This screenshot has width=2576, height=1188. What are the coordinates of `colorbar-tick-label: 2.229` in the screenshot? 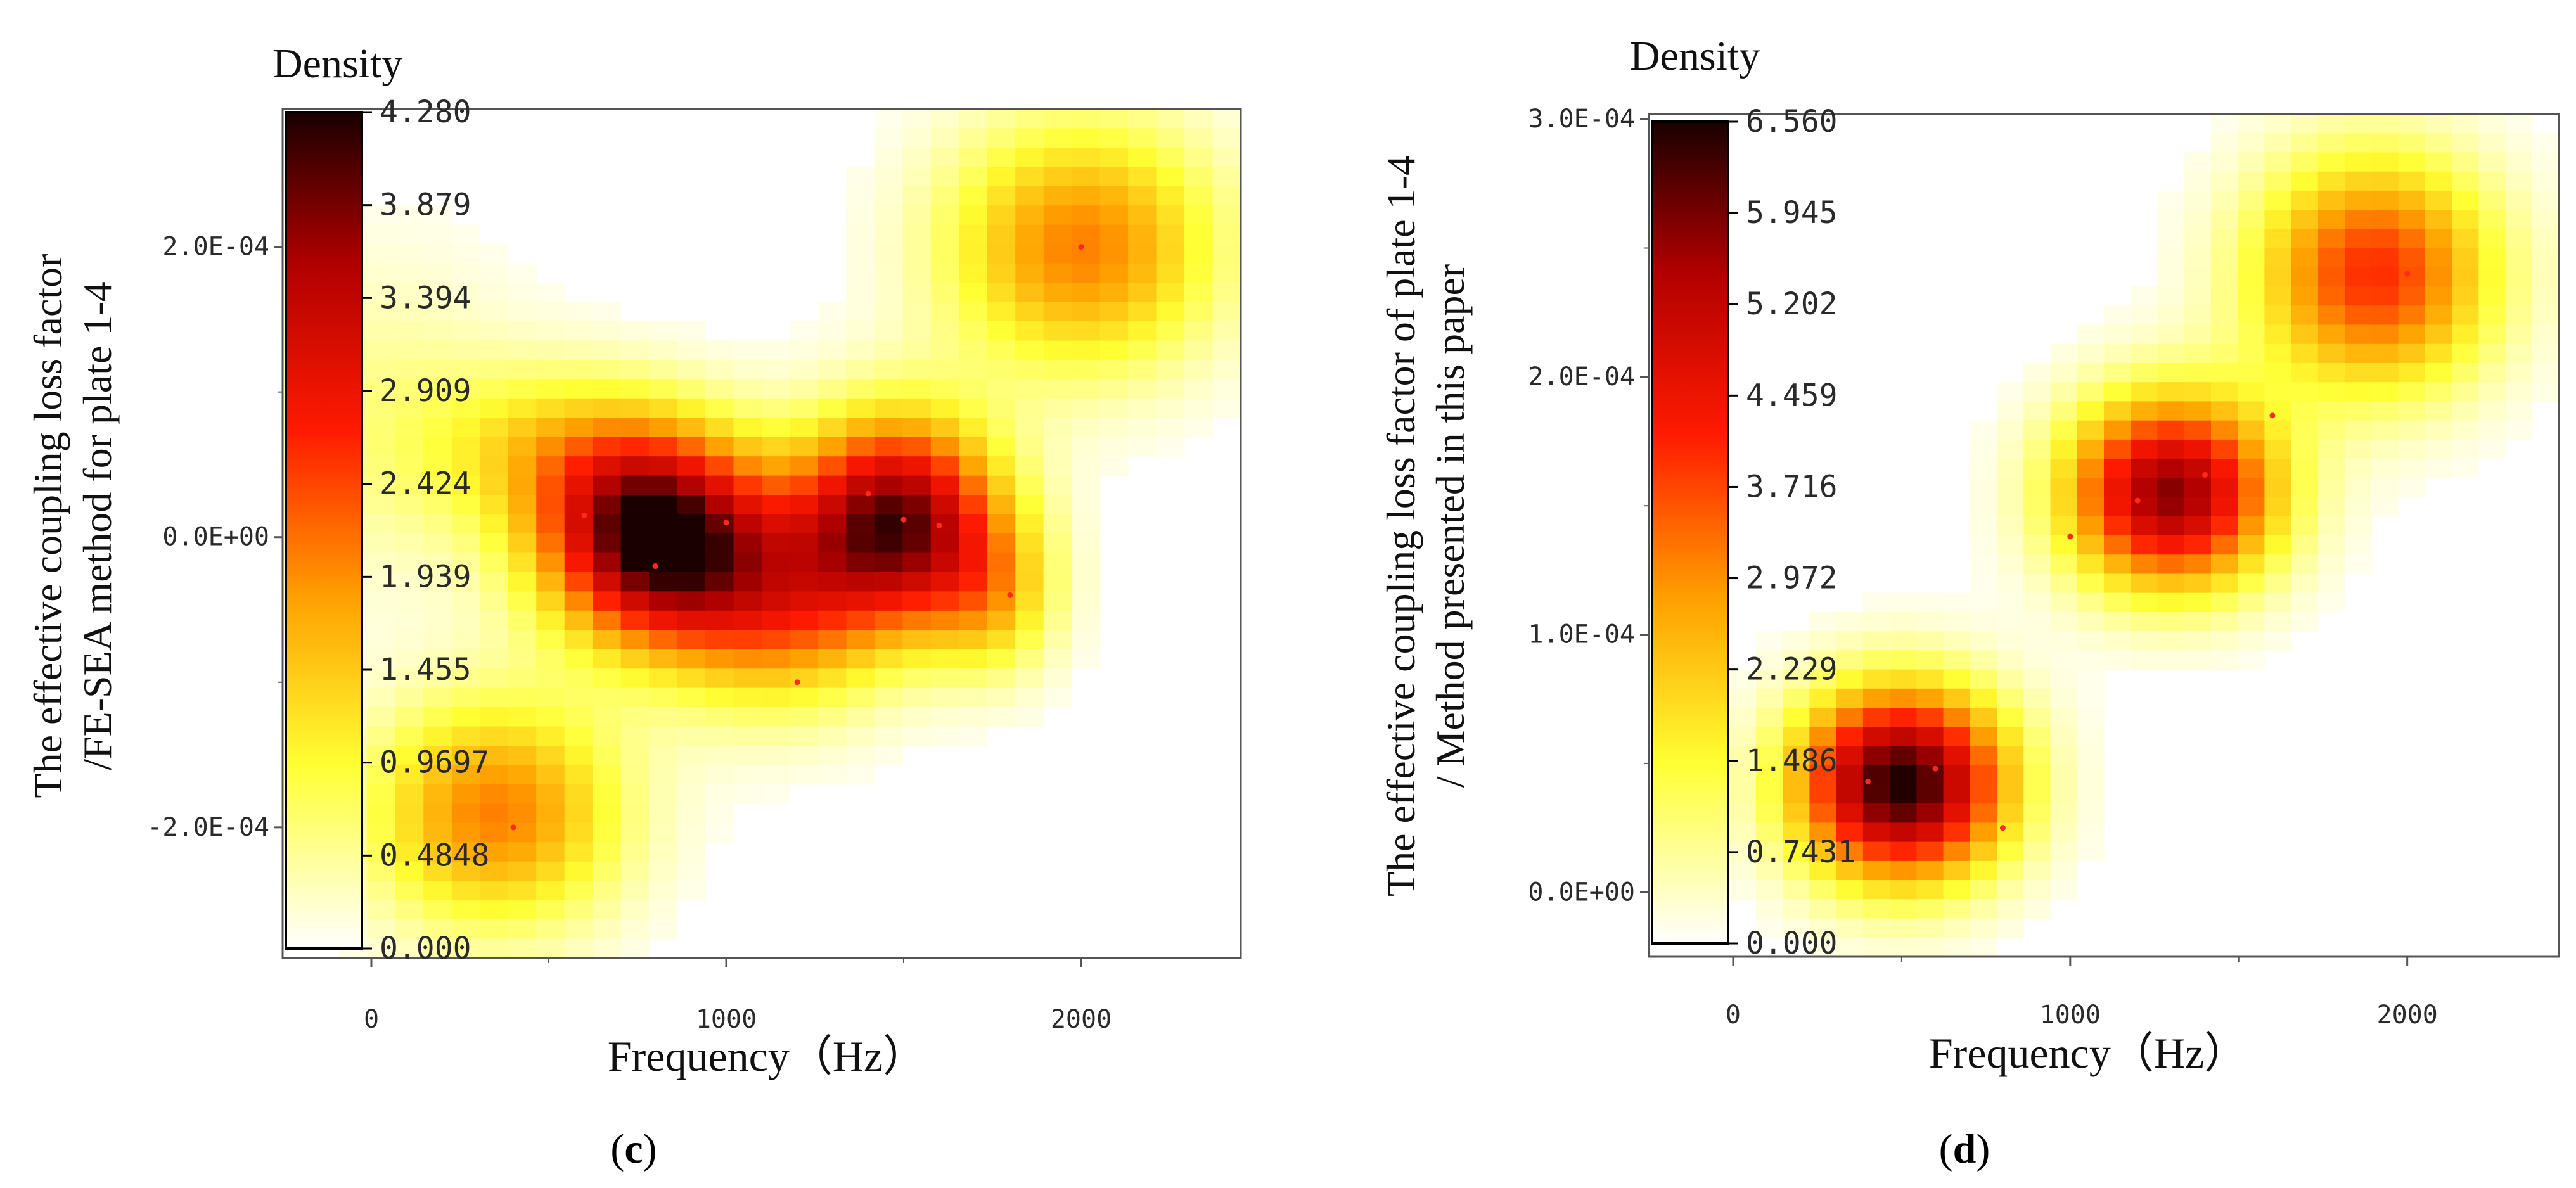 It's located at (1792, 670).